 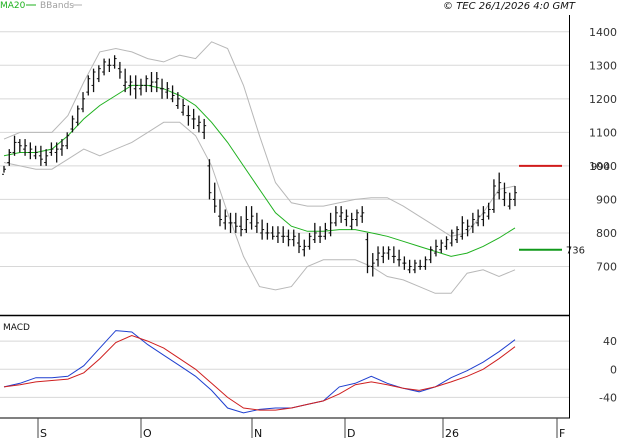 What do you see at coordinates (606, 266) in the screenshot?
I see `price-y-tick-label: 700` at bounding box center [606, 266].